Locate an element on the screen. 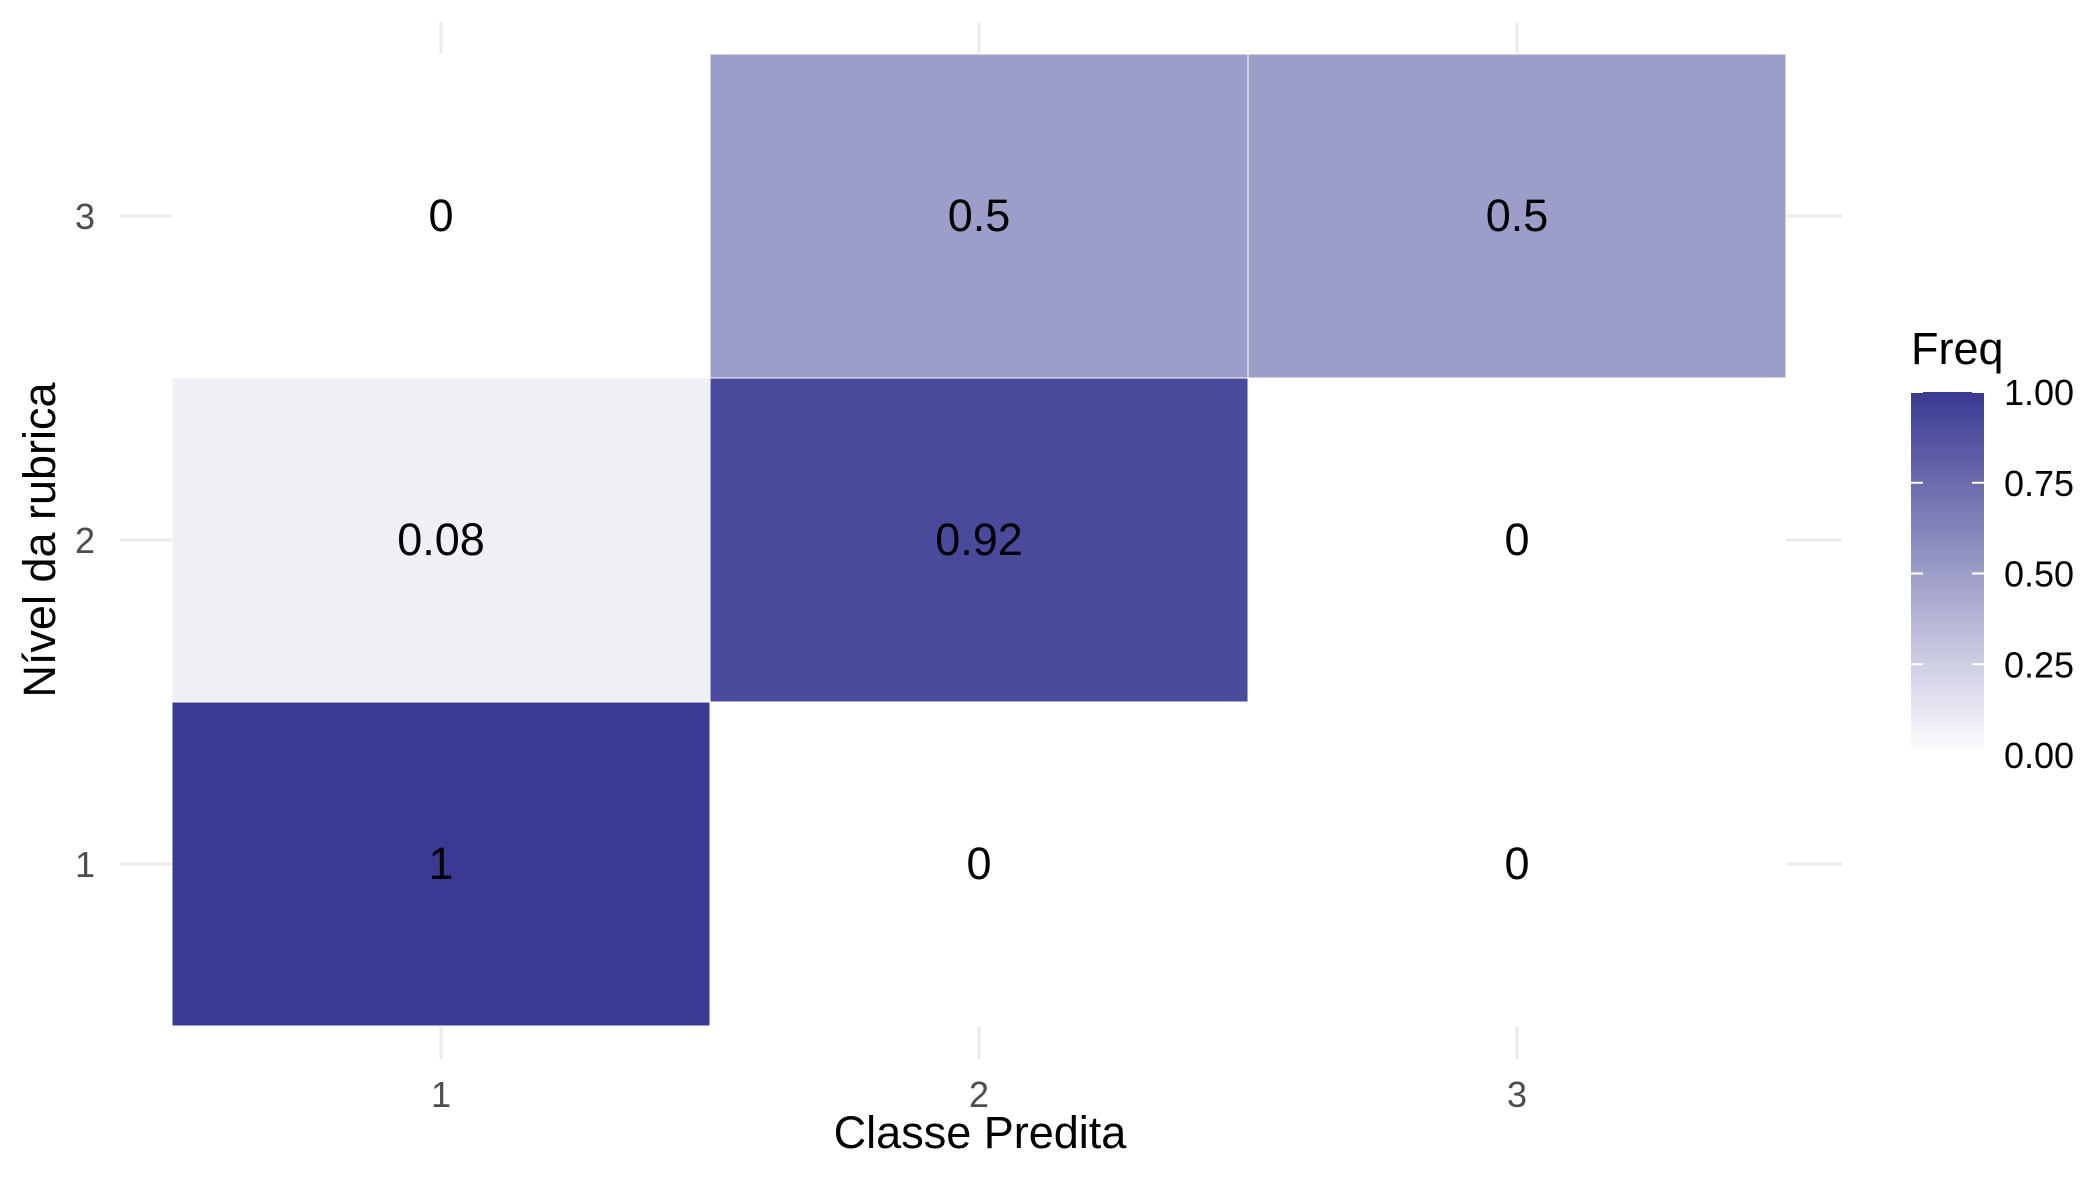 This screenshot has width=2100, height=1184. cell-label-x1-y3: 0 is located at coordinates (440, 215).